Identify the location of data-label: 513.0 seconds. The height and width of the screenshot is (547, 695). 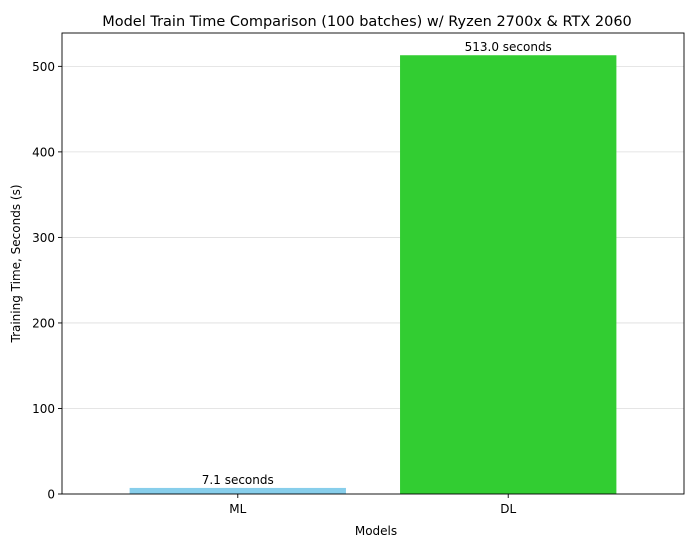
(508, 47).